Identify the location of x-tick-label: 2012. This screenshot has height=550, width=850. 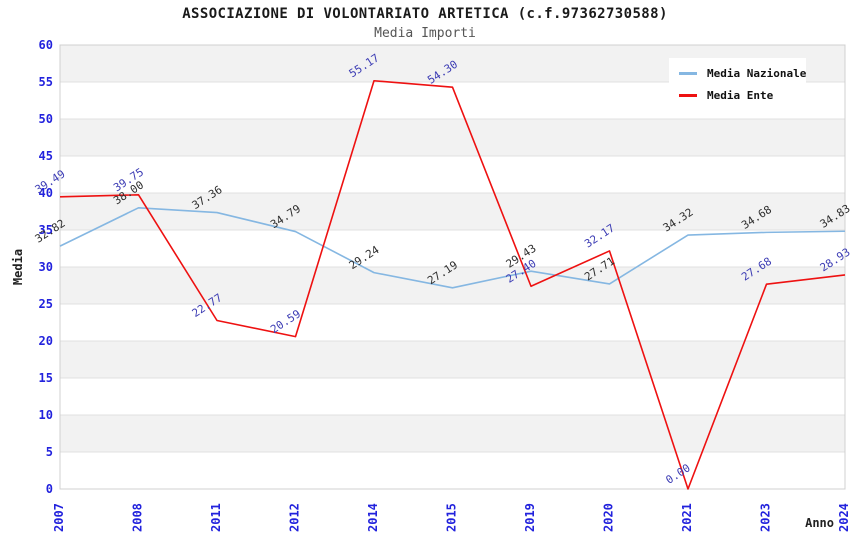
(295, 517).